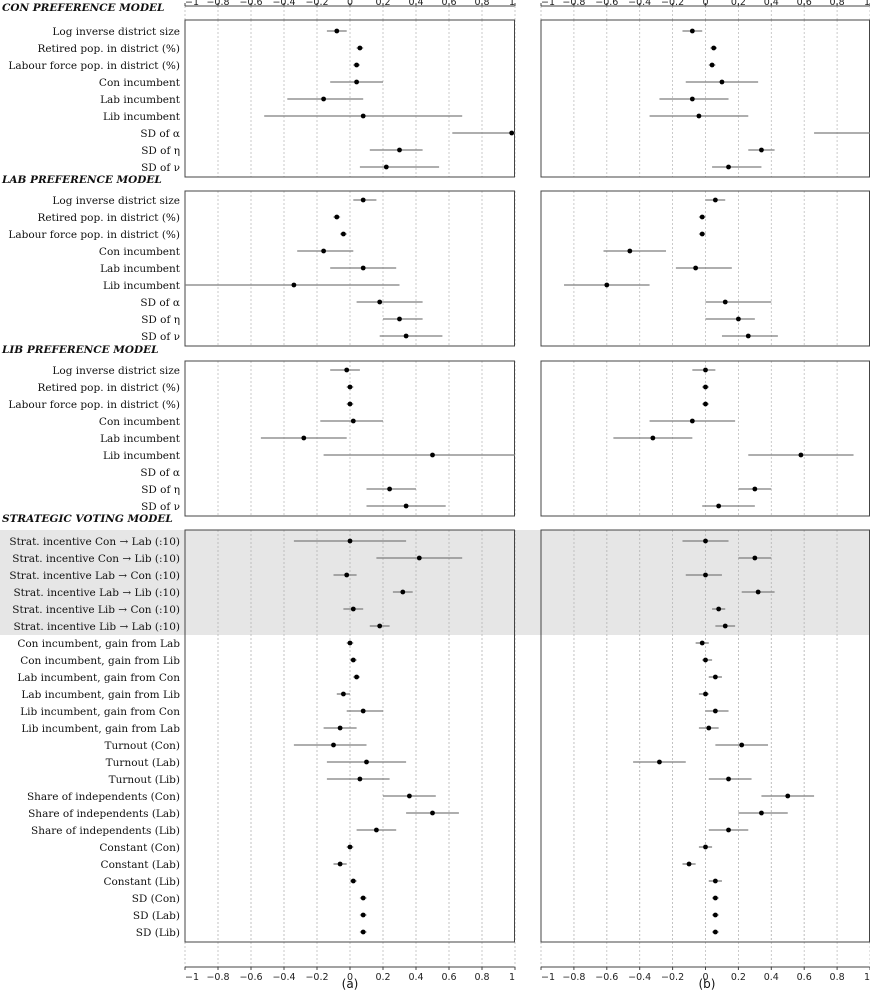 This screenshot has width=870, height=1000. What do you see at coordinates (100, 712) in the screenshot?
I see `row-label: Lib incumbent, gain from Con` at bounding box center [100, 712].